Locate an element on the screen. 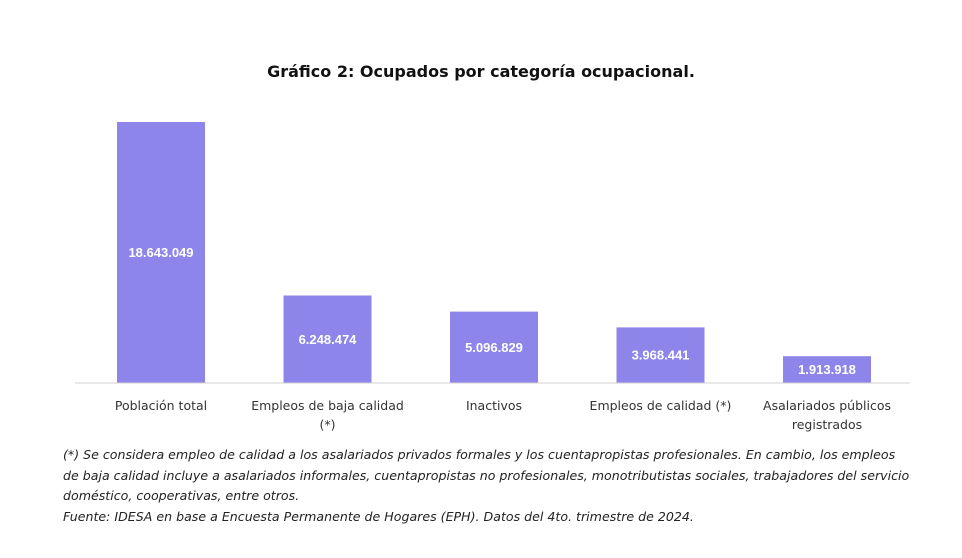 This screenshot has width=962, height=558. category-tick-label: Inactivos is located at coordinates (494, 405).